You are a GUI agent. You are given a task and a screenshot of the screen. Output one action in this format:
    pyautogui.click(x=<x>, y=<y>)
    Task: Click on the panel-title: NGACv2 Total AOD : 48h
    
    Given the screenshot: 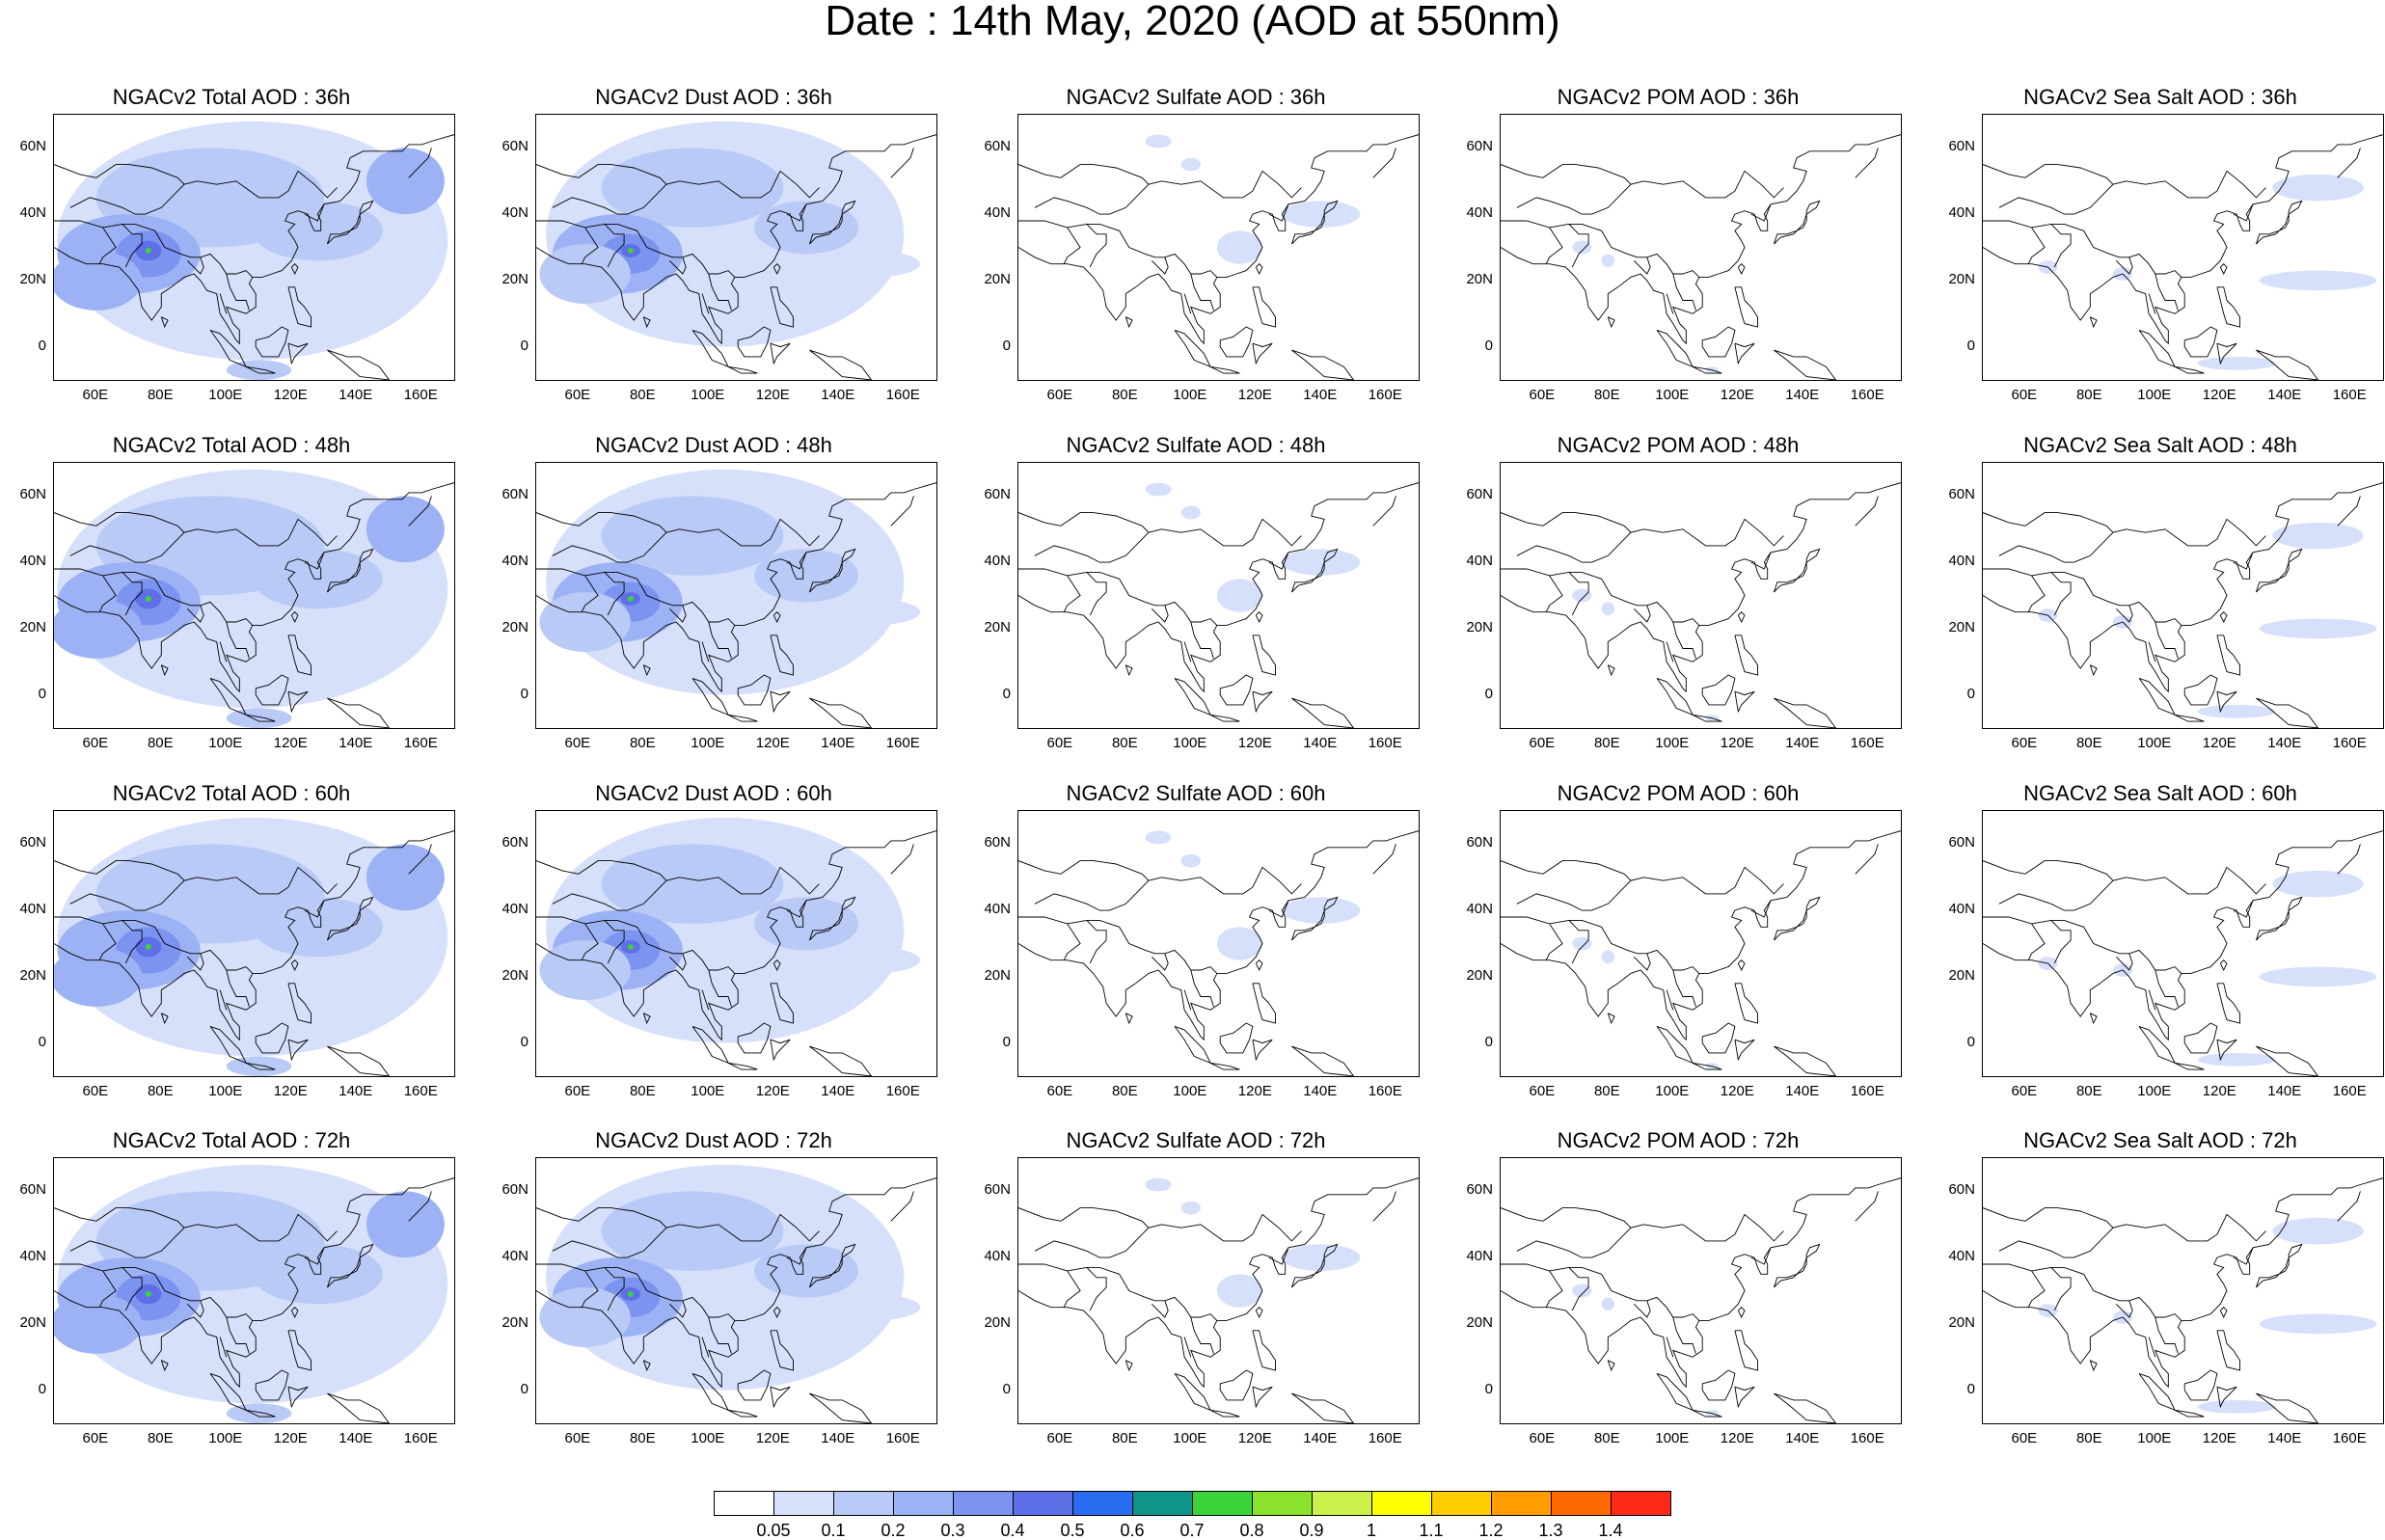 What is the action you would take?
    pyautogui.click(x=232, y=445)
    